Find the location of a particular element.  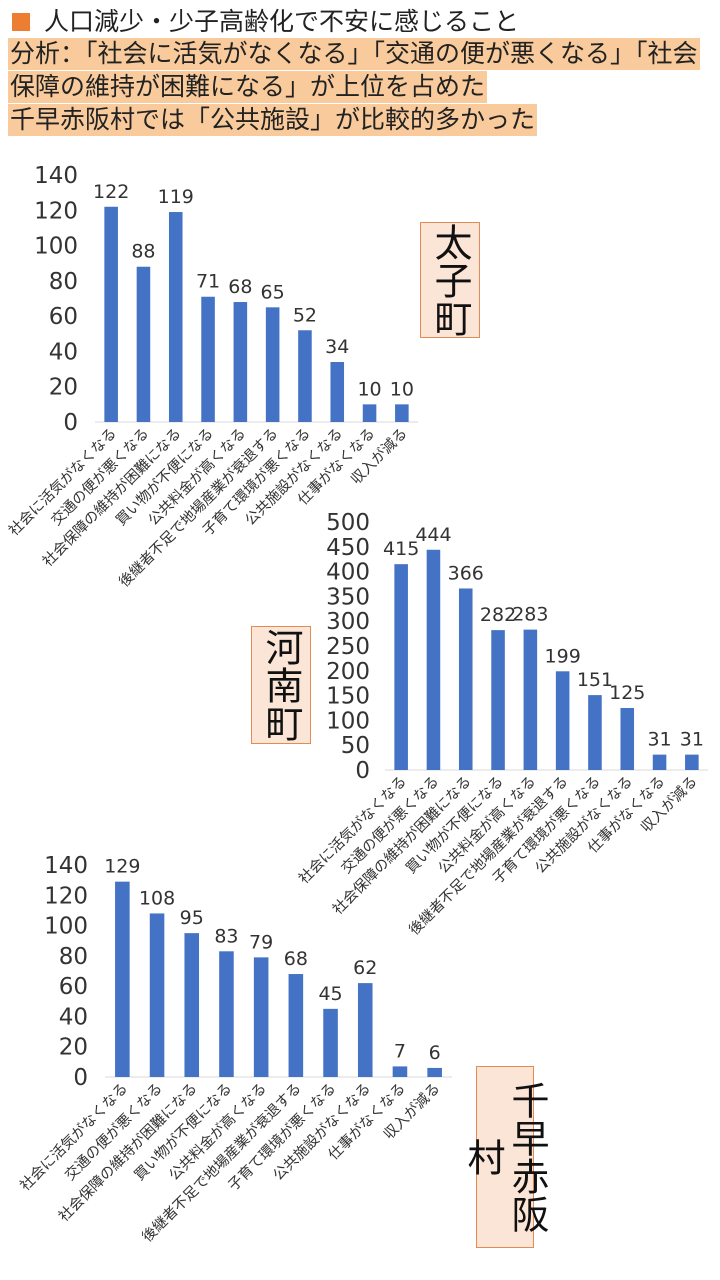

data-label: 151 is located at coordinates (595, 680).